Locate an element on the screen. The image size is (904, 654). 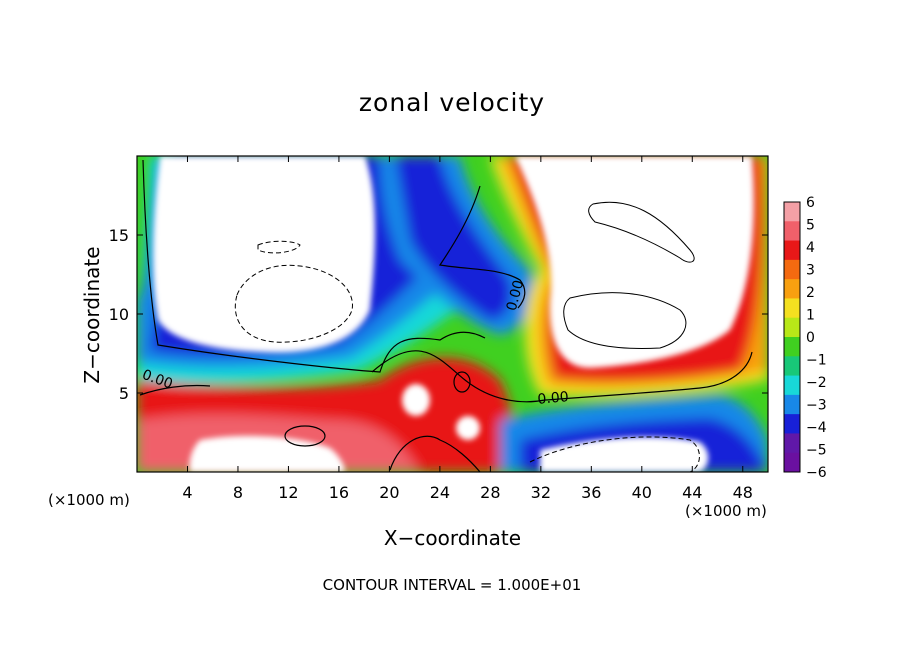
x-scale-note: (×1000 m) is located at coordinates (726, 511).